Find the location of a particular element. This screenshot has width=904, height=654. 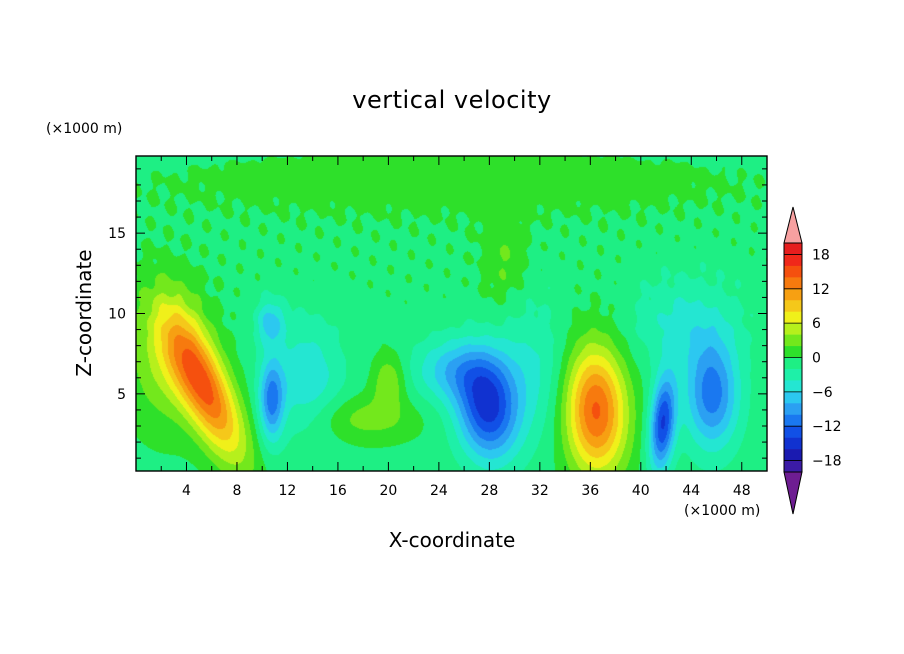

y-axis-label: Z-coordinate is located at coordinates (84, 313).